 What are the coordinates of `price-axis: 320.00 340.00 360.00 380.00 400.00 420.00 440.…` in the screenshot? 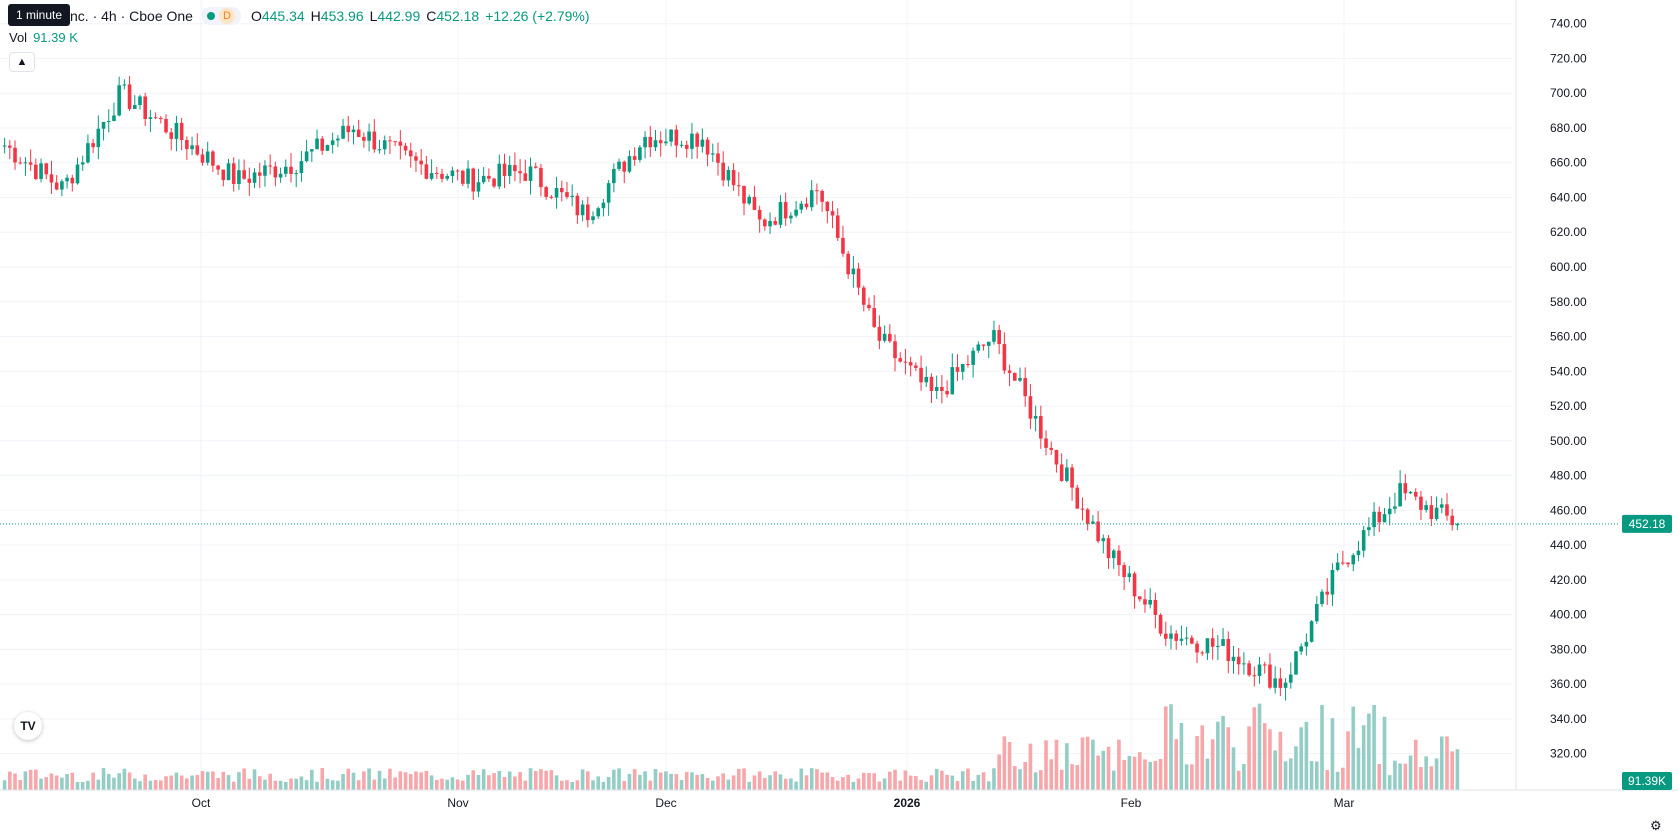 It's located at (1551, 395).